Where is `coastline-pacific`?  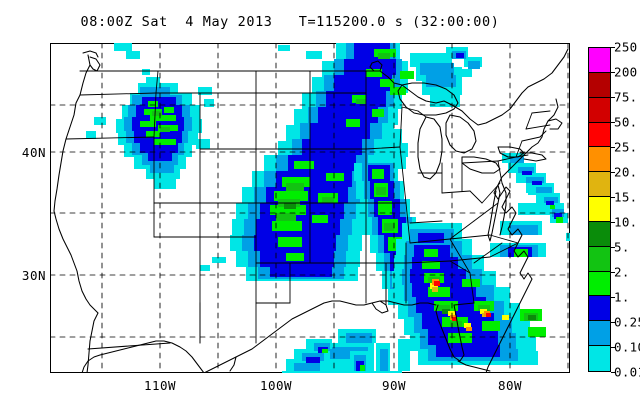 coastline-pacific is located at coordinates (76, 184).